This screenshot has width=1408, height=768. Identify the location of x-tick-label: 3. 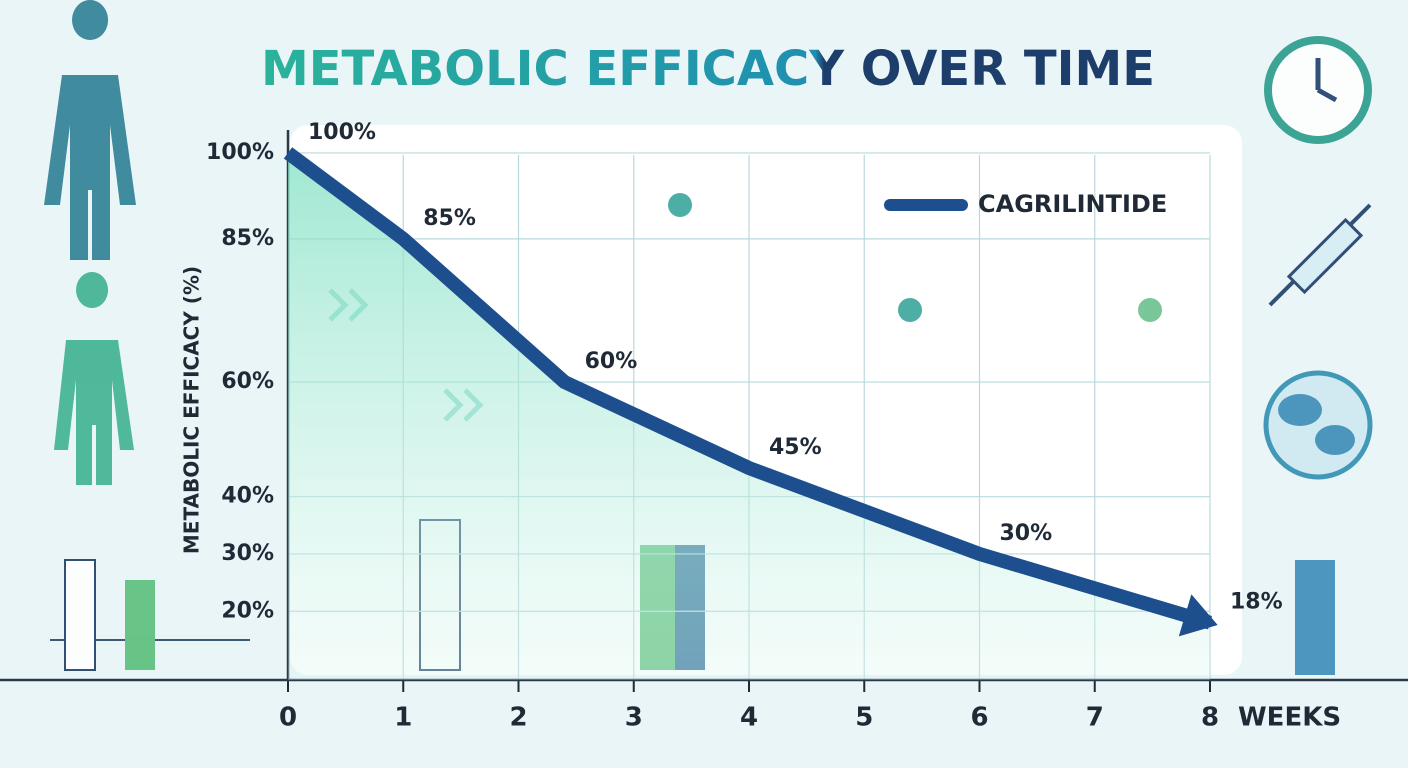
(634, 718).